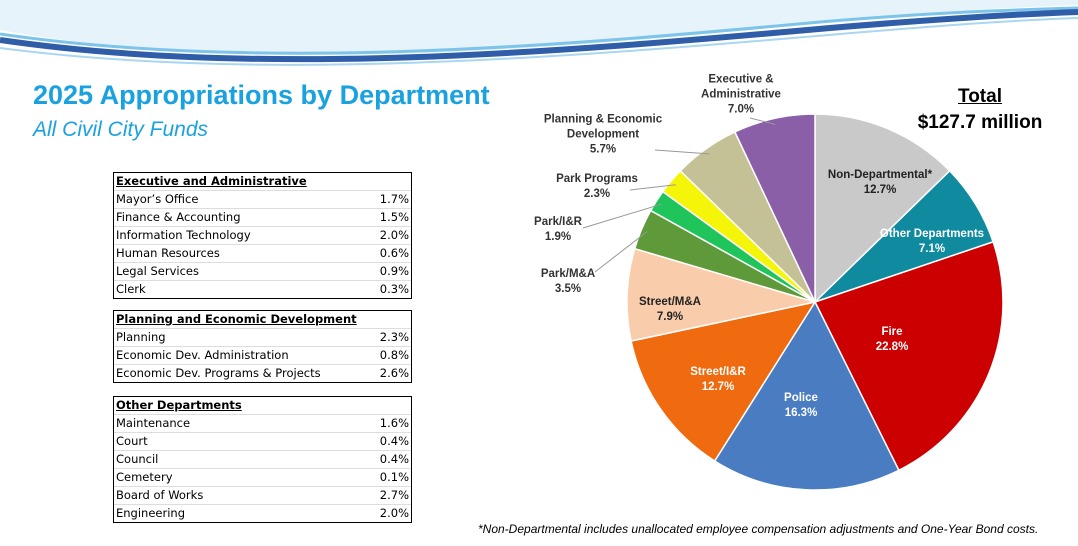  I want to click on slice-label: Park Programs 2.3%, so click(597, 187).